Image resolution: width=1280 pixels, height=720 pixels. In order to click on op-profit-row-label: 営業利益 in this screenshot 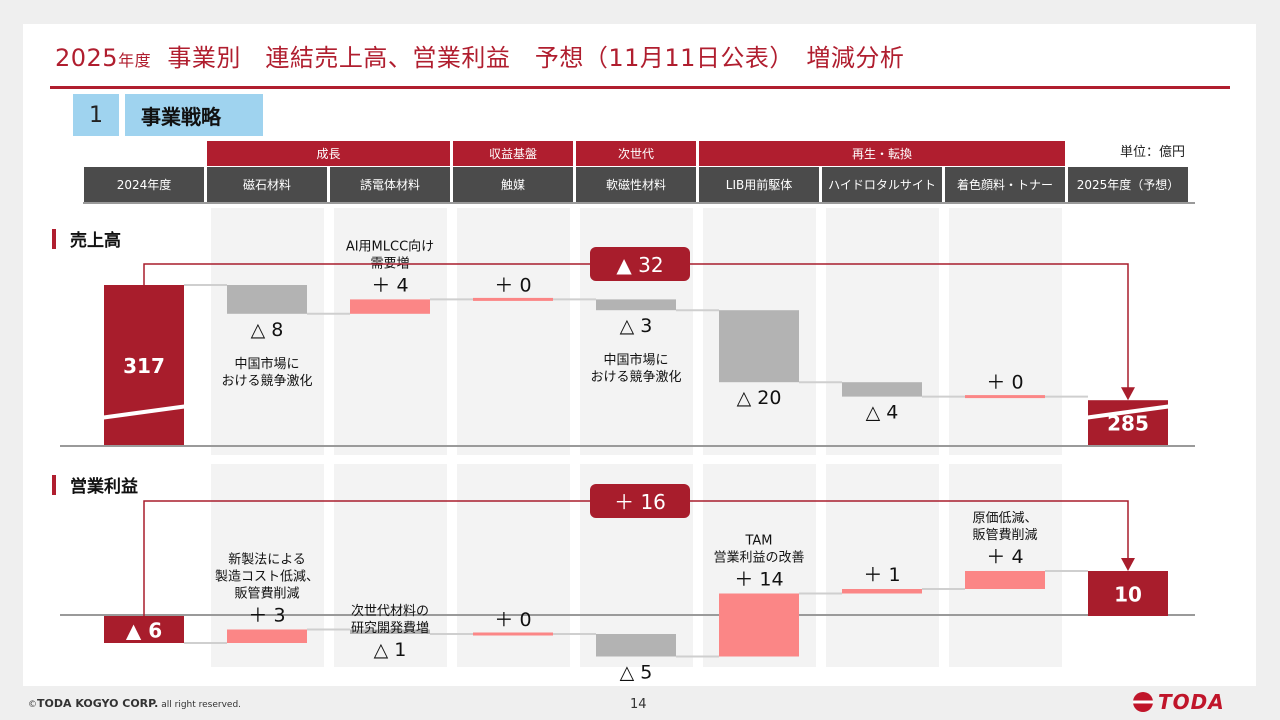, I will do `click(95, 484)`.